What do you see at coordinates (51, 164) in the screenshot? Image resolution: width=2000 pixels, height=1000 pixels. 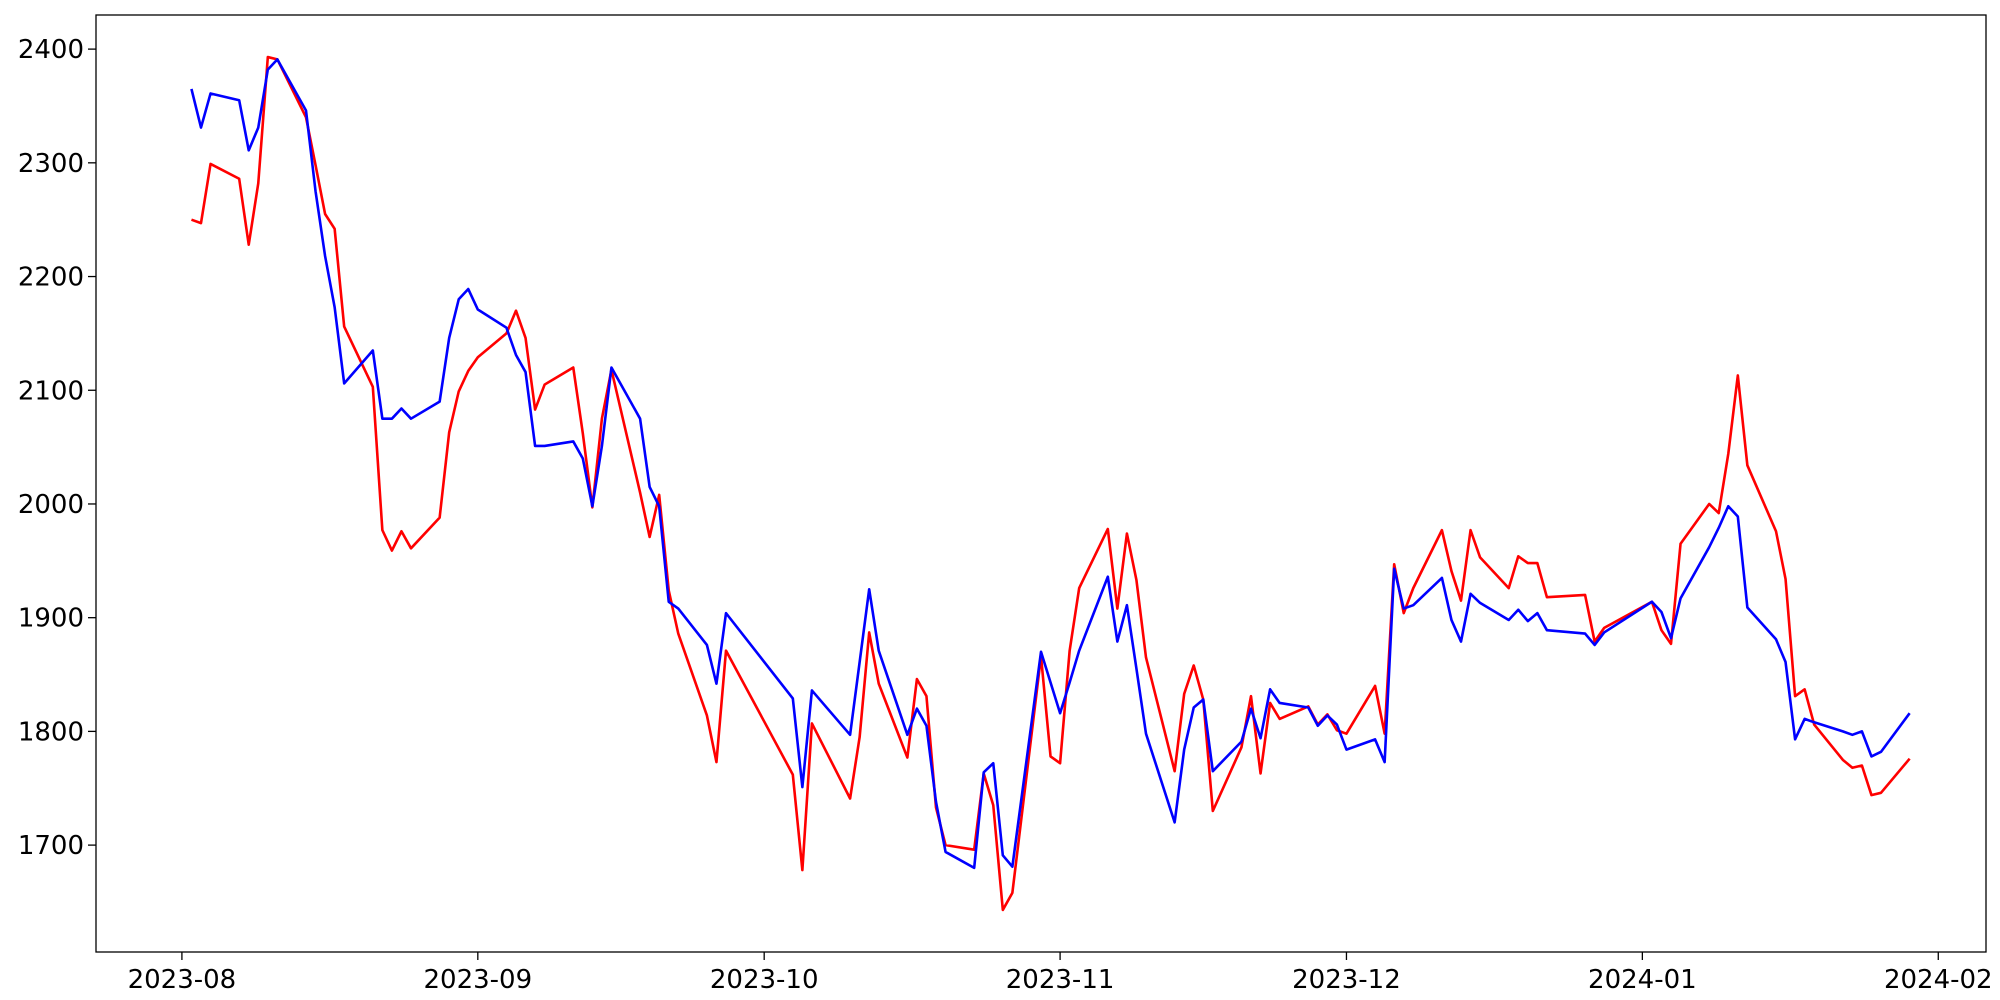 I see `y-tick-label: 2300` at bounding box center [51, 164].